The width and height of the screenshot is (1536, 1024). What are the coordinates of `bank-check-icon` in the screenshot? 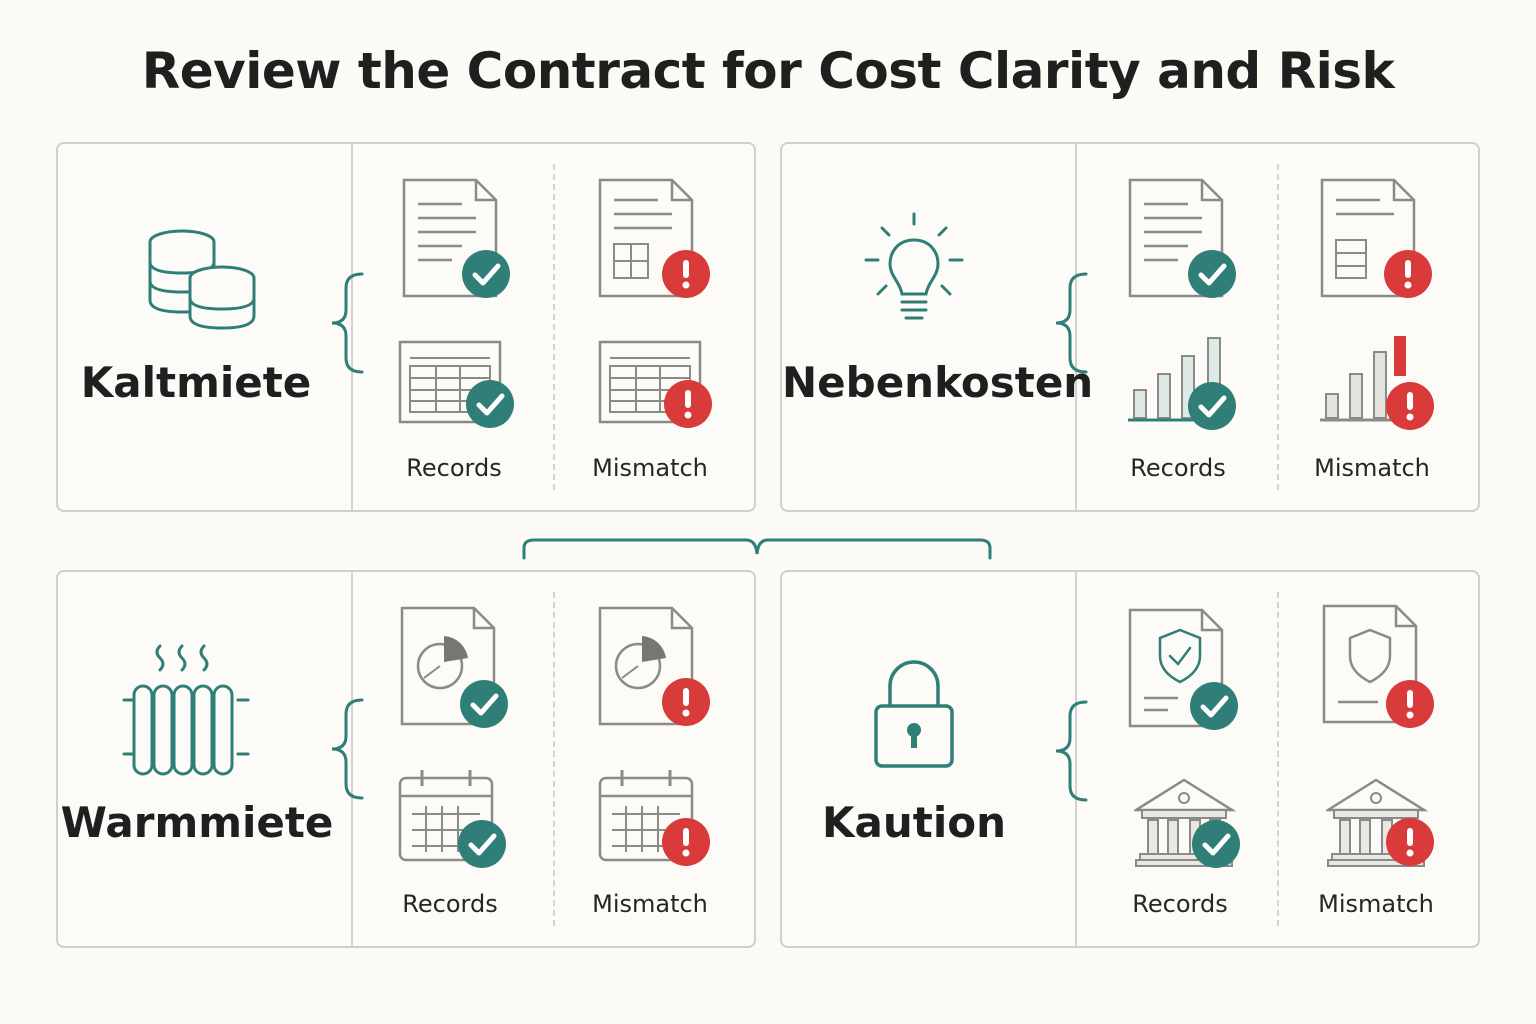 It's located at (1189, 828).